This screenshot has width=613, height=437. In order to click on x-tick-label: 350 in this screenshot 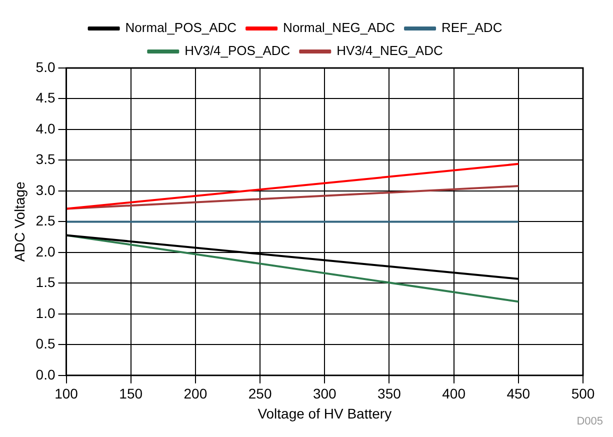, I will do `click(390, 394)`.